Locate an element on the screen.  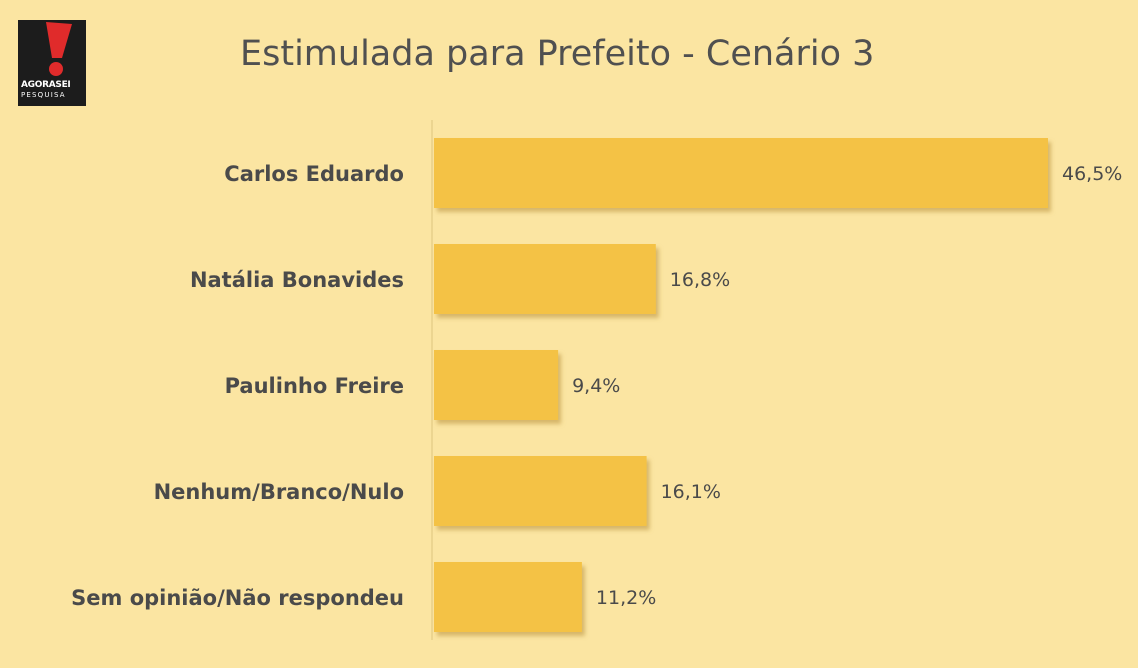
value-label-0: 46,5% is located at coordinates (1092, 174).